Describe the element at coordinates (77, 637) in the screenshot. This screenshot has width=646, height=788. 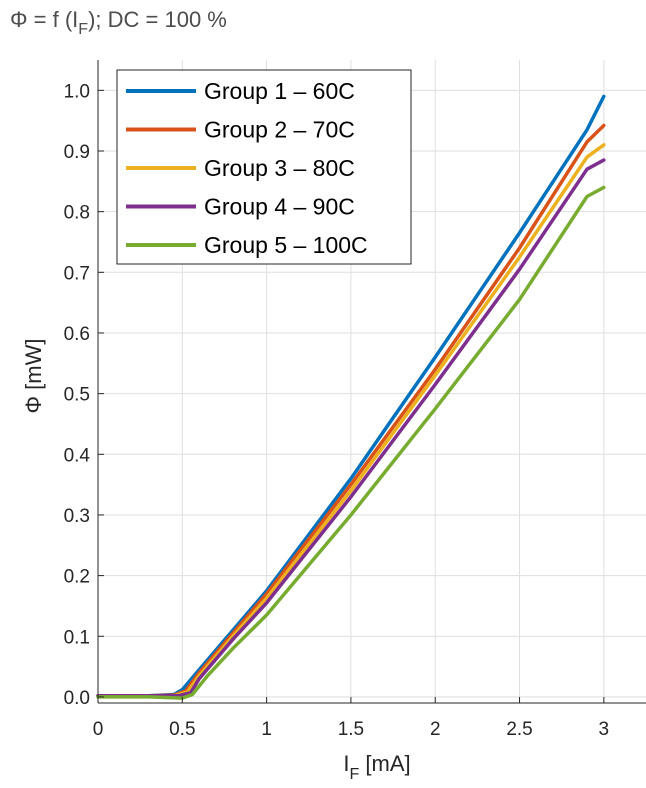
I see `y-tick-label: 0.1` at that location.